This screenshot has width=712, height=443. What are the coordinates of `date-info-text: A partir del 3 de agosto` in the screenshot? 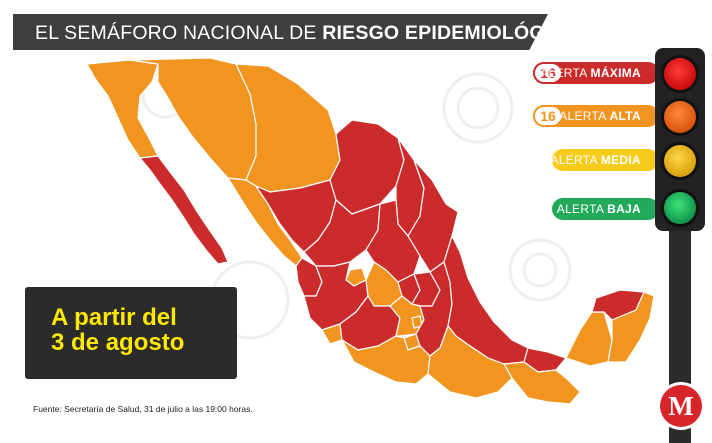 It's located at (117, 330).